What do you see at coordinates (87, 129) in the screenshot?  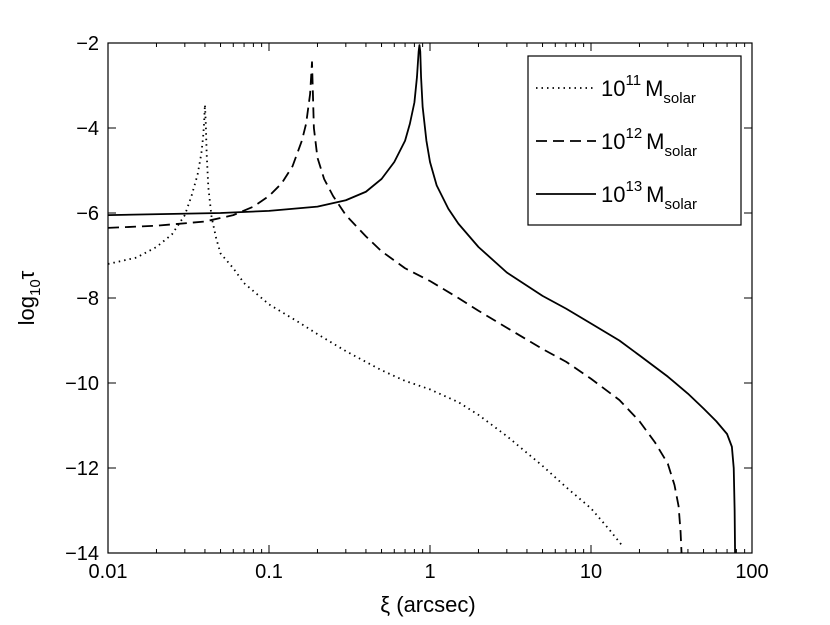 I see `y-tick-label: −4` at bounding box center [87, 129].